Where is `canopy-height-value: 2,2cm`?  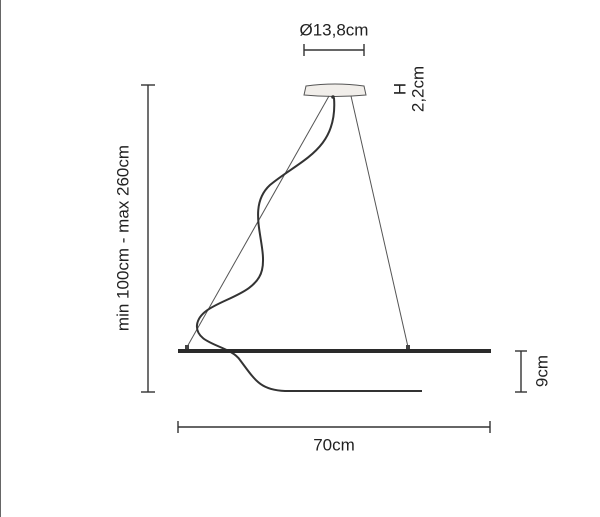 canopy-height-value: 2,2cm is located at coordinates (417, 89).